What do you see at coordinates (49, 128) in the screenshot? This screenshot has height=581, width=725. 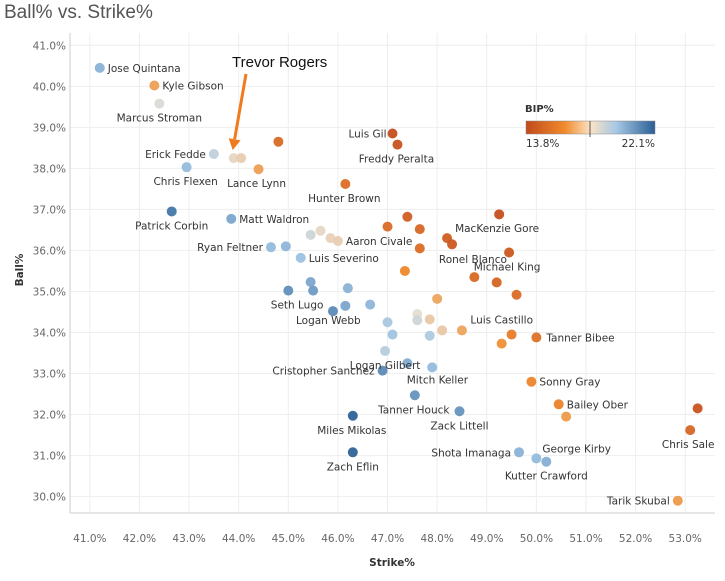 I see `y-tick-label: 39.0%` at bounding box center [49, 128].